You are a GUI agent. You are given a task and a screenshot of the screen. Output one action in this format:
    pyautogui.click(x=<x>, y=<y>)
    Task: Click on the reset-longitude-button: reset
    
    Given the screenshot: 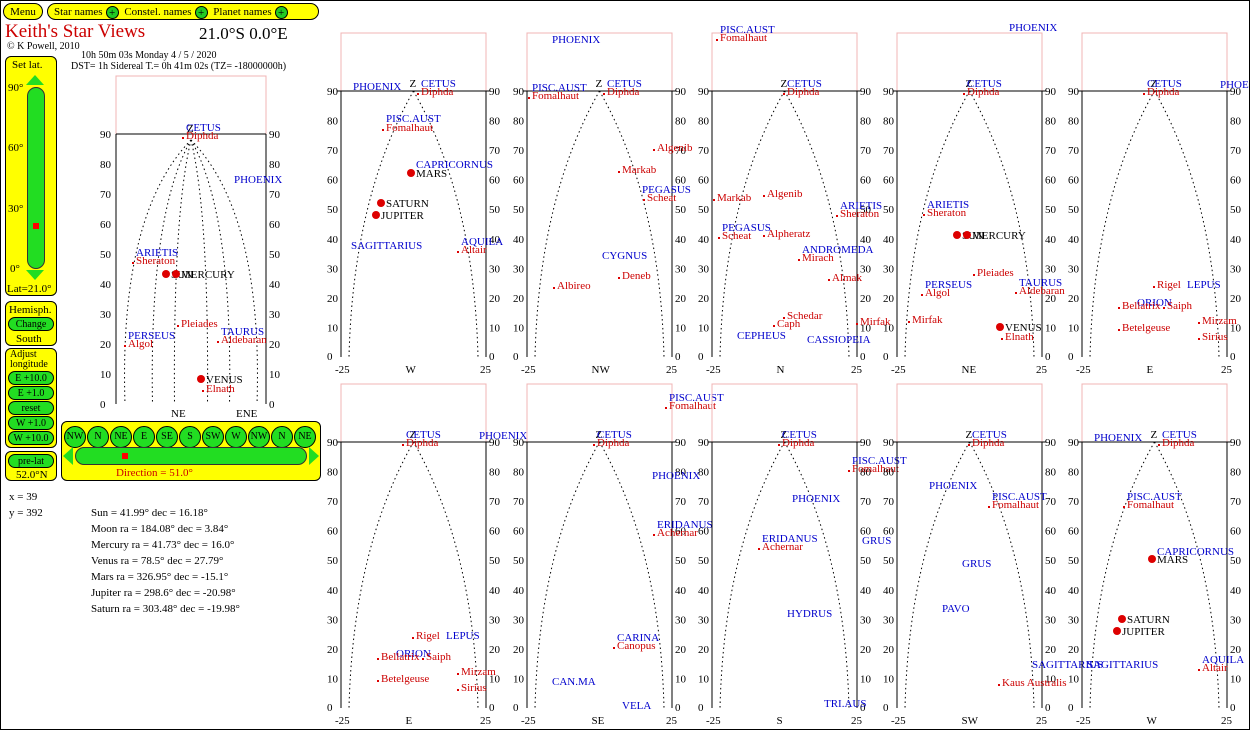 What is the action you would take?
    pyautogui.click(x=31, y=408)
    